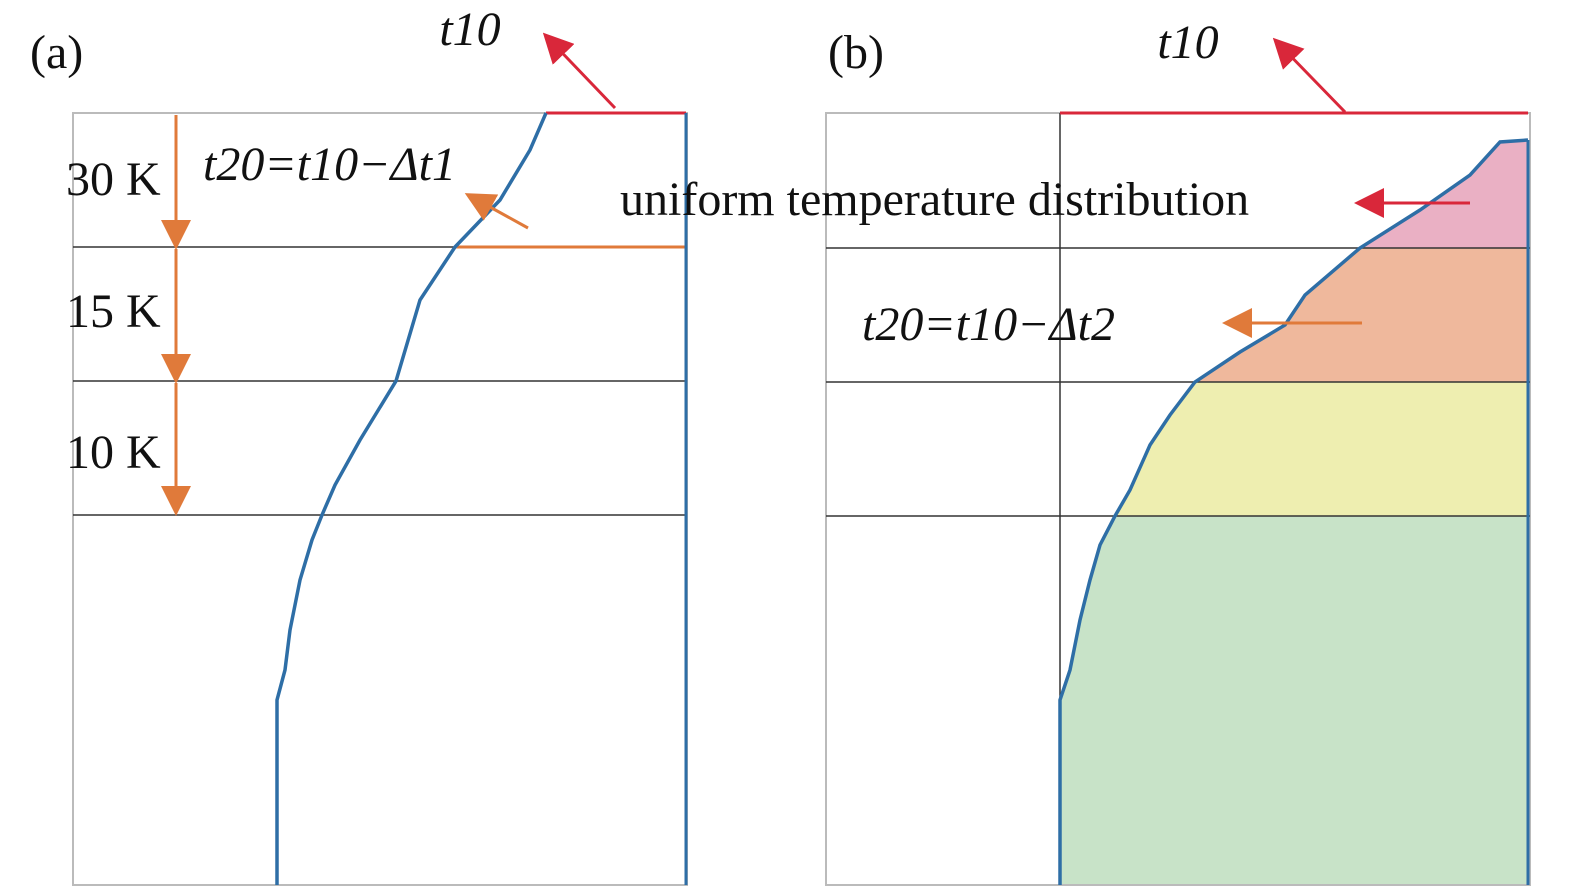  I want to click on panel-label: (b), so click(856, 52).